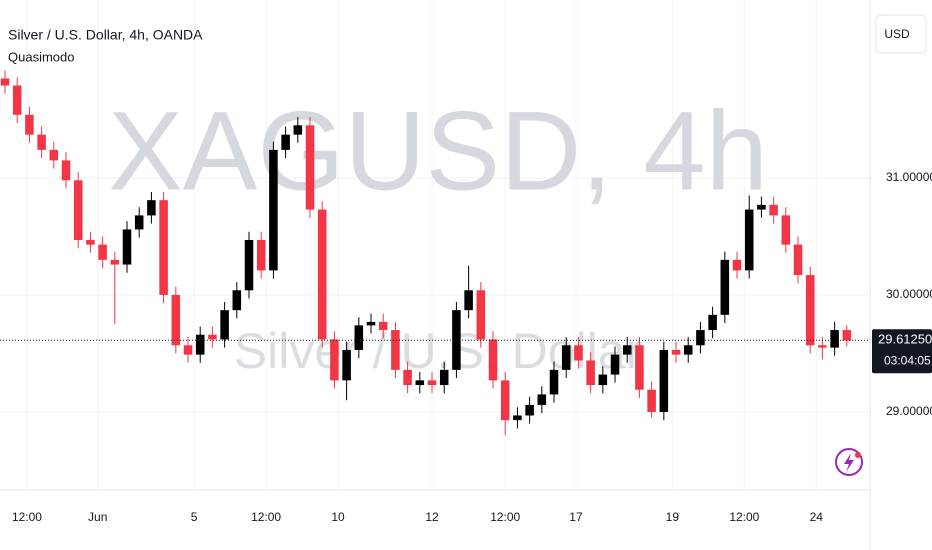  Describe the element at coordinates (909, 294) in the screenshot. I see `y-tick-label: 30.00000` at that location.